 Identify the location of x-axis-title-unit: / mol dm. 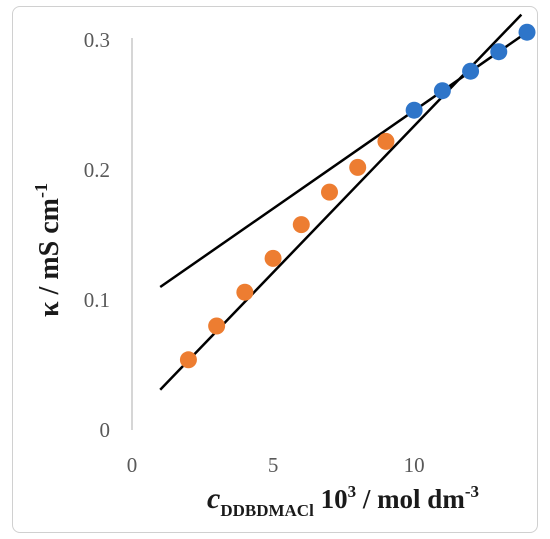
(410, 499).